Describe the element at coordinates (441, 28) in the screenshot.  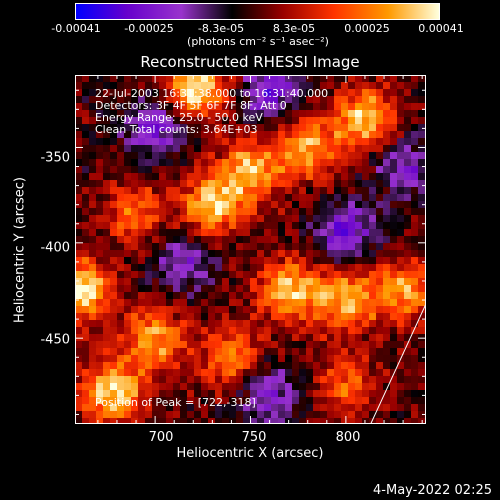
I see `colorbar-tick-label: 0.00041` at that location.